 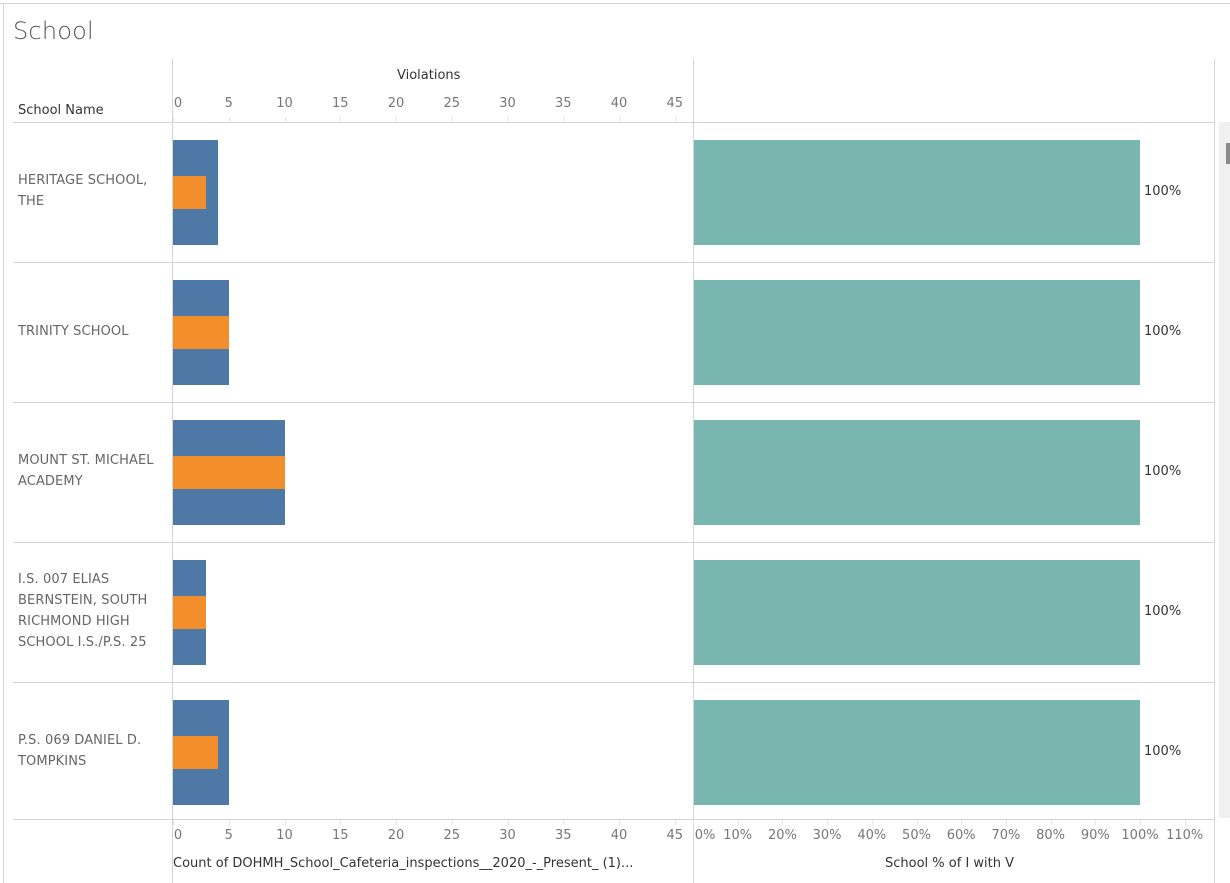 What do you see at coordinates (172, 471) in the screenshot?
I see `left-pane-divider` at bounding box center [172, 471].